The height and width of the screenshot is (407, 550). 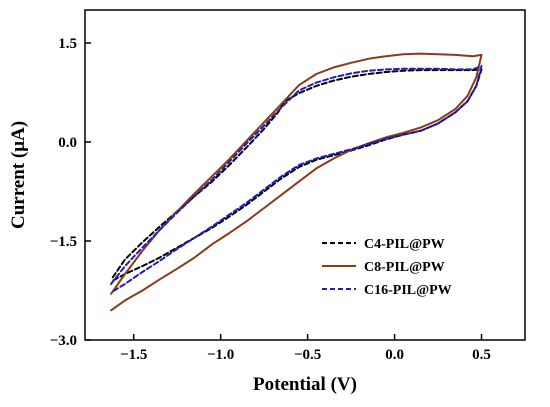 I want to click on y-axis-title: Current (μA), so click(x=18, y=175).